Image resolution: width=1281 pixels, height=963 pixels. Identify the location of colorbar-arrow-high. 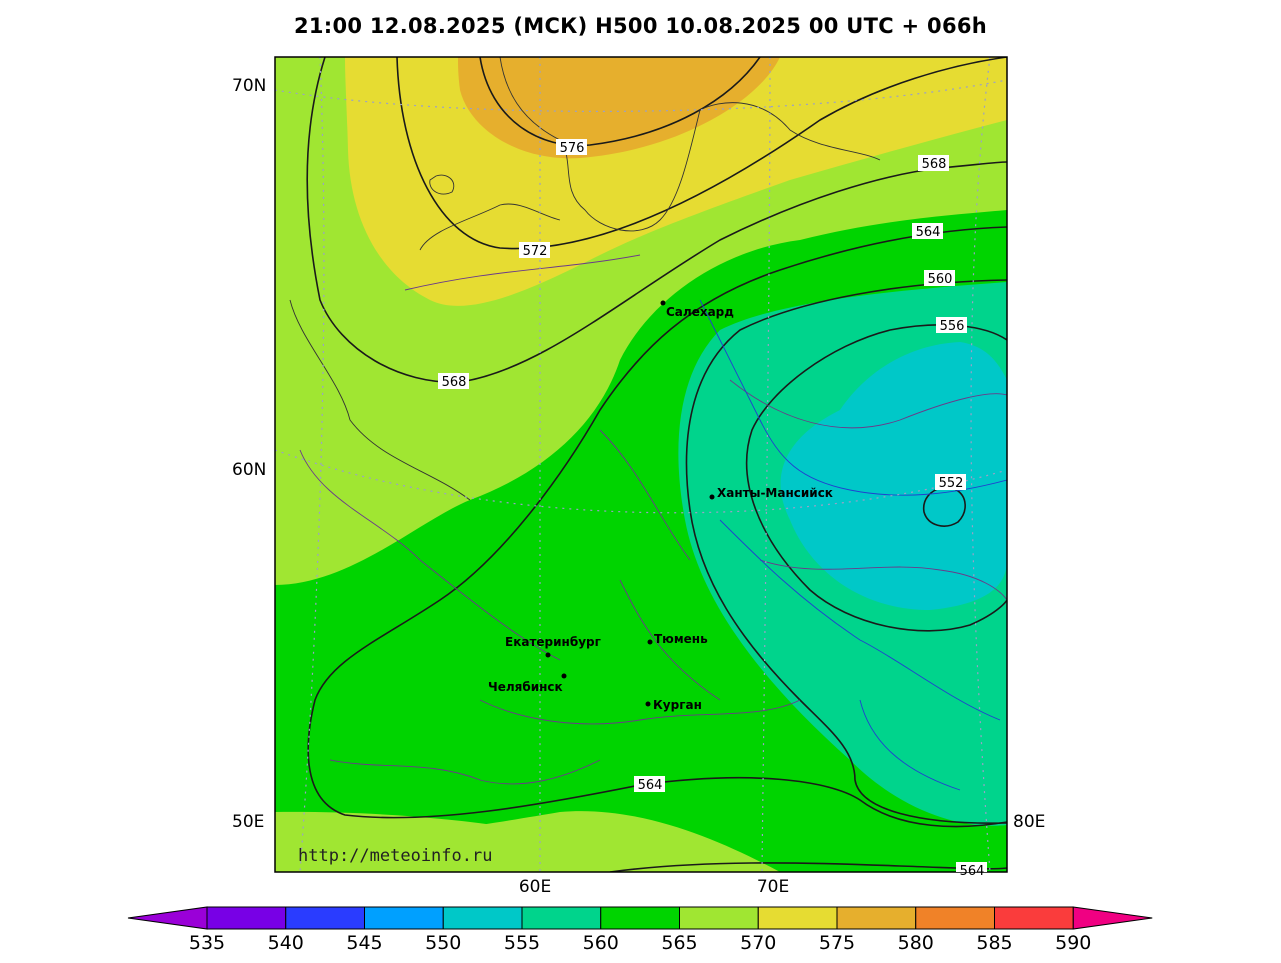
(1112, 918).